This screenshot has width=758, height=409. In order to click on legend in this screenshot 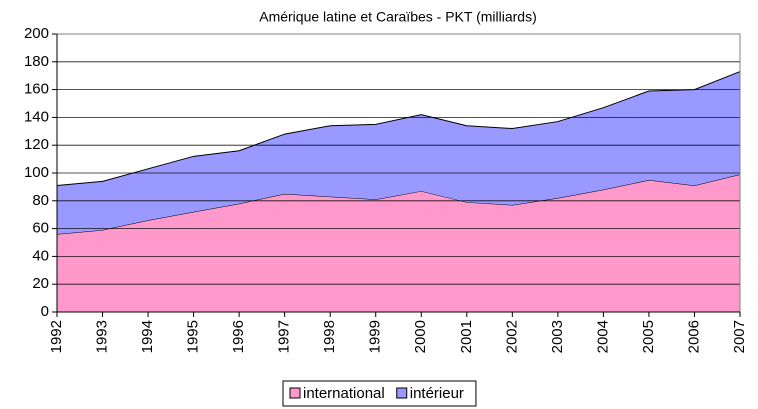, I will do `click(379, 393)`.